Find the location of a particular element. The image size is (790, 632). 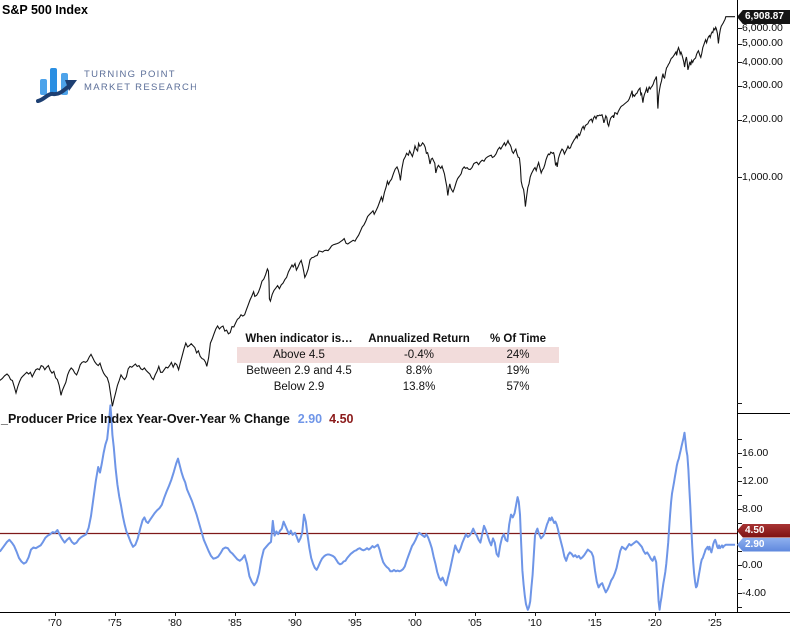

price-axis-label: 3,000.00 is located at coordinates (762, 85).